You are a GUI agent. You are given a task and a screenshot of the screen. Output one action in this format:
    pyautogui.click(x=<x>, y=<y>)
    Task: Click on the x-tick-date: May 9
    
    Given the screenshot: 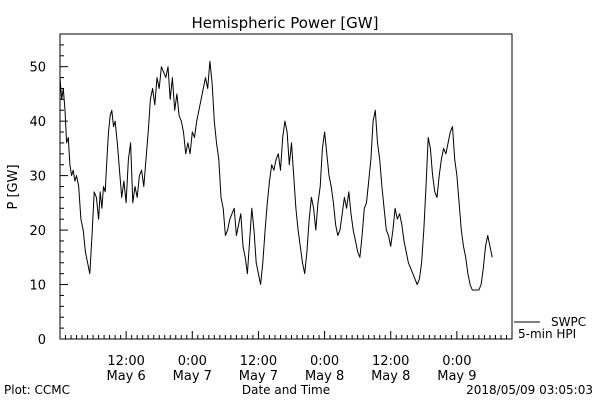 What is the action you would take?
    pyautogui.click(x=456, y=376)
    